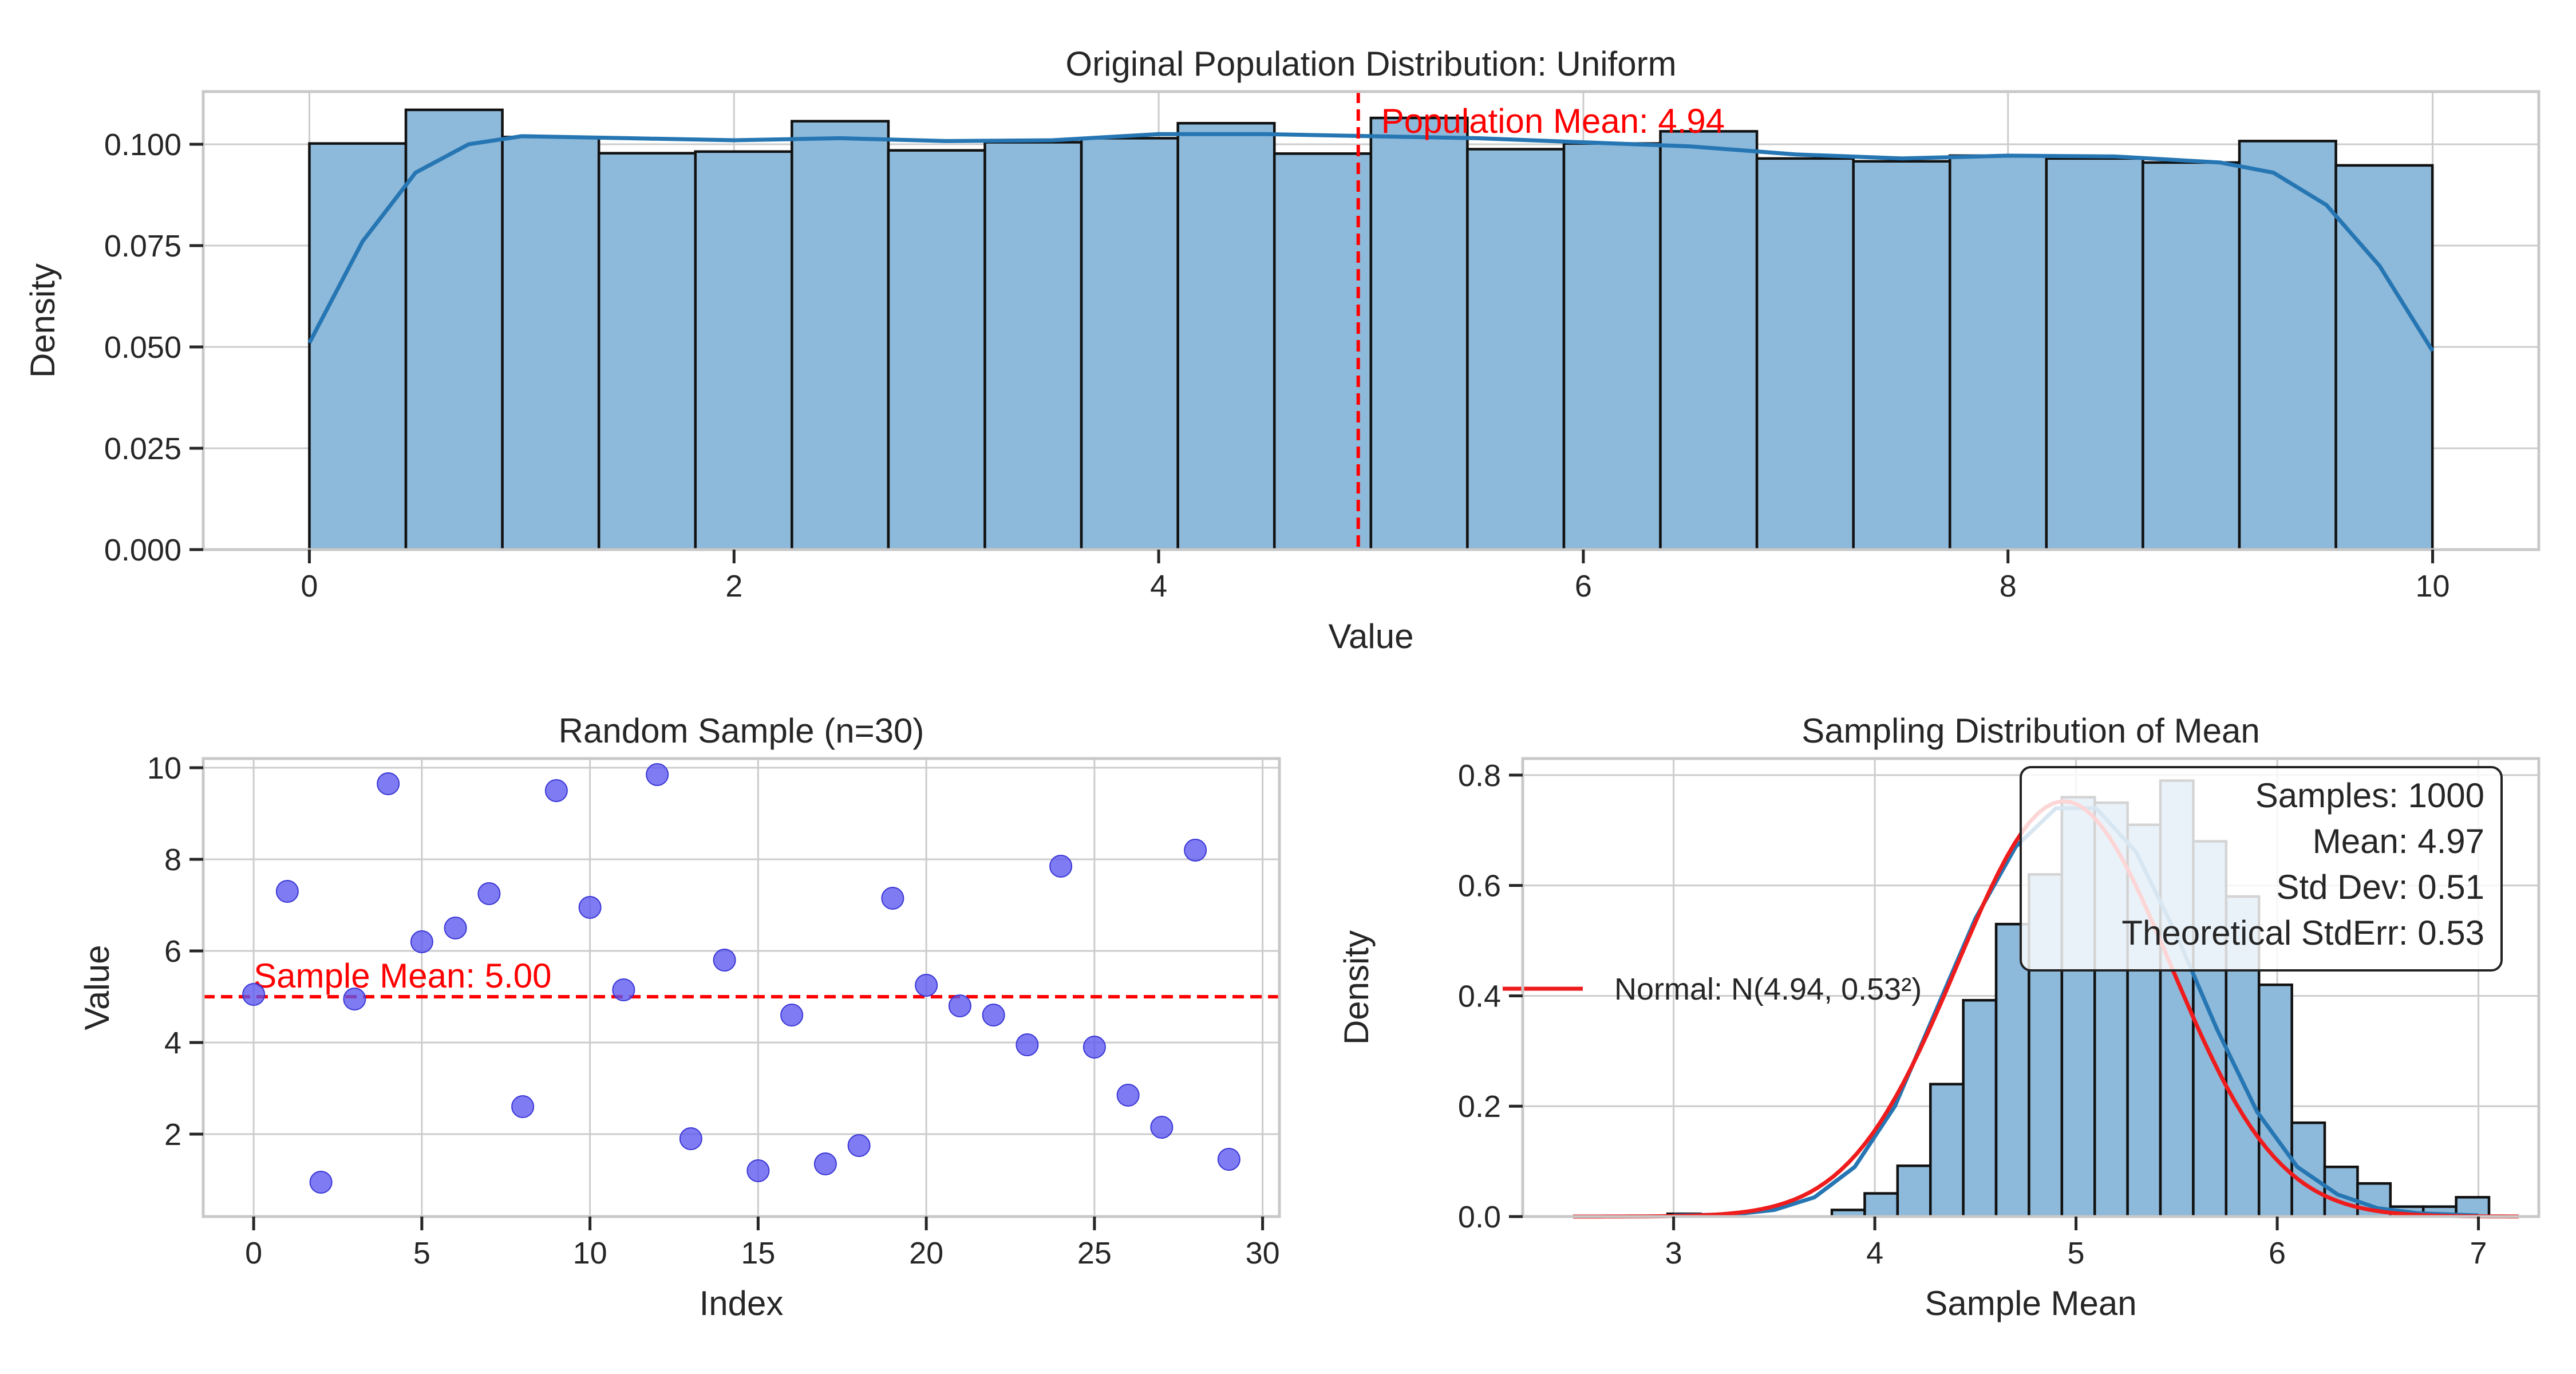 The image size is (2576, 1374). Describe the element at coordinates (733, 586) in the screenshot. I see `x-tick-label: 2` at that location.